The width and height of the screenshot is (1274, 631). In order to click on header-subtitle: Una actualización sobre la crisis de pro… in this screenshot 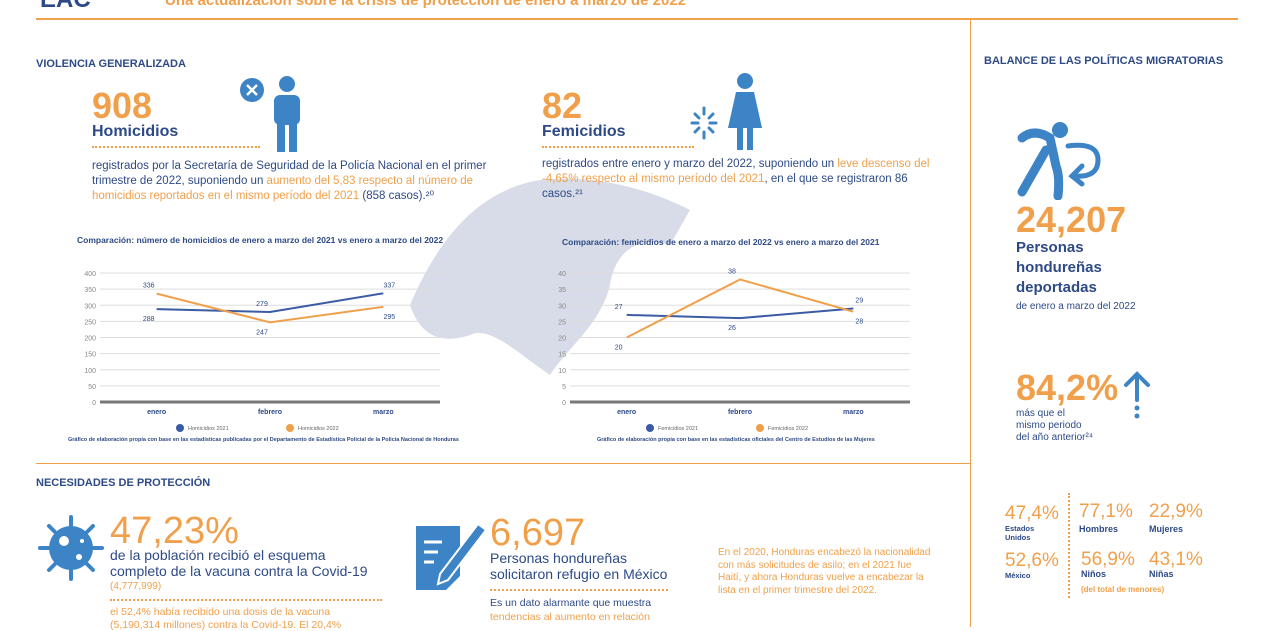, I will do `click(426, 4)`.